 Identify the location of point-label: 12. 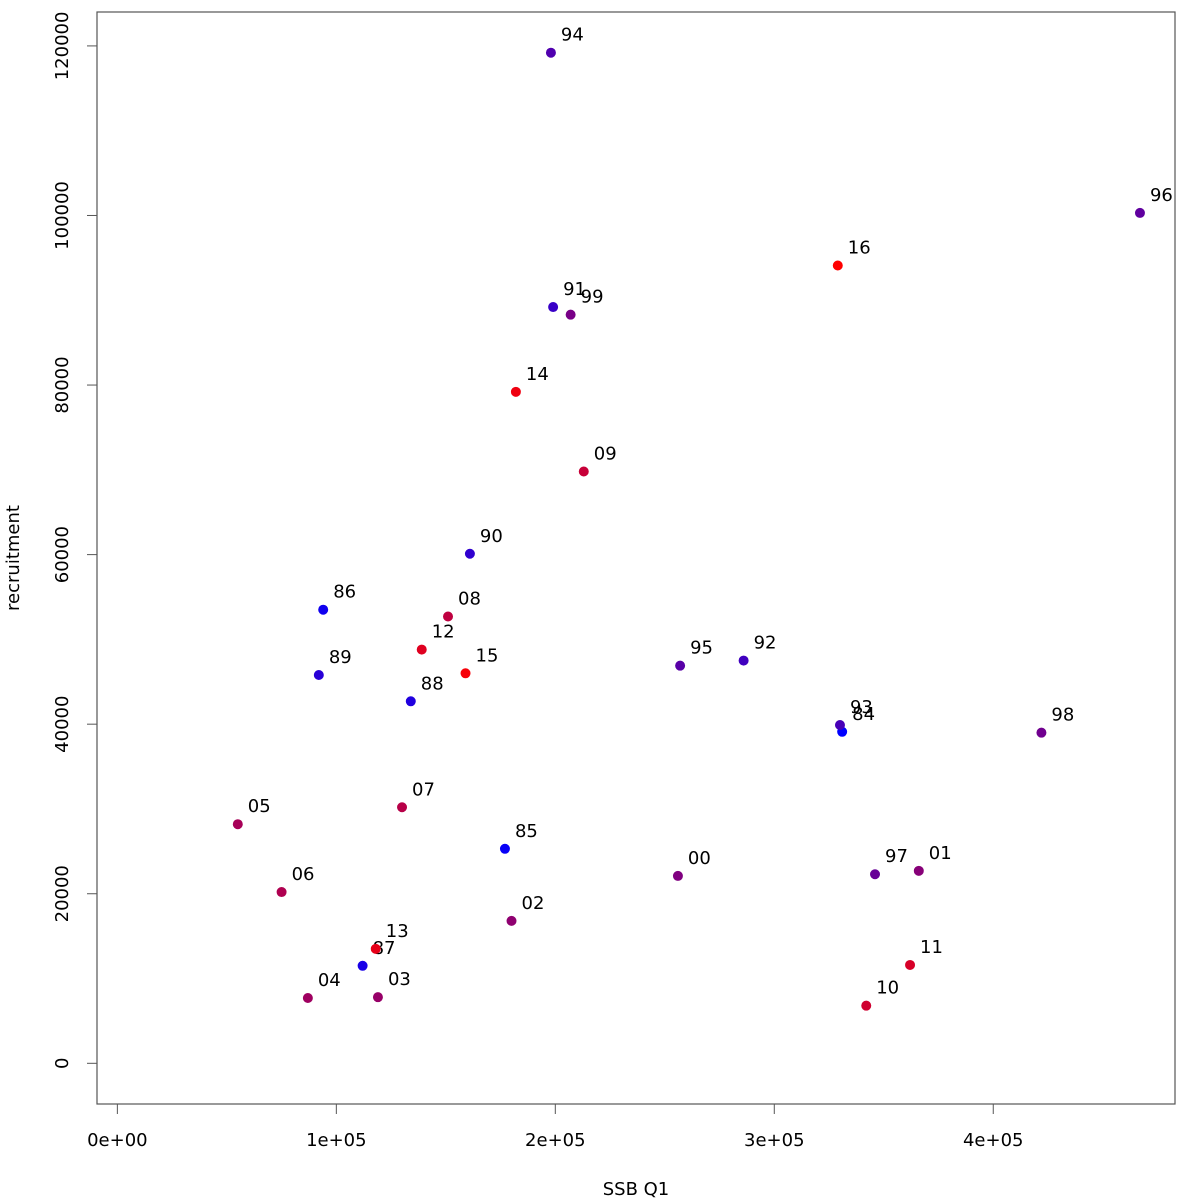
(443, 632).